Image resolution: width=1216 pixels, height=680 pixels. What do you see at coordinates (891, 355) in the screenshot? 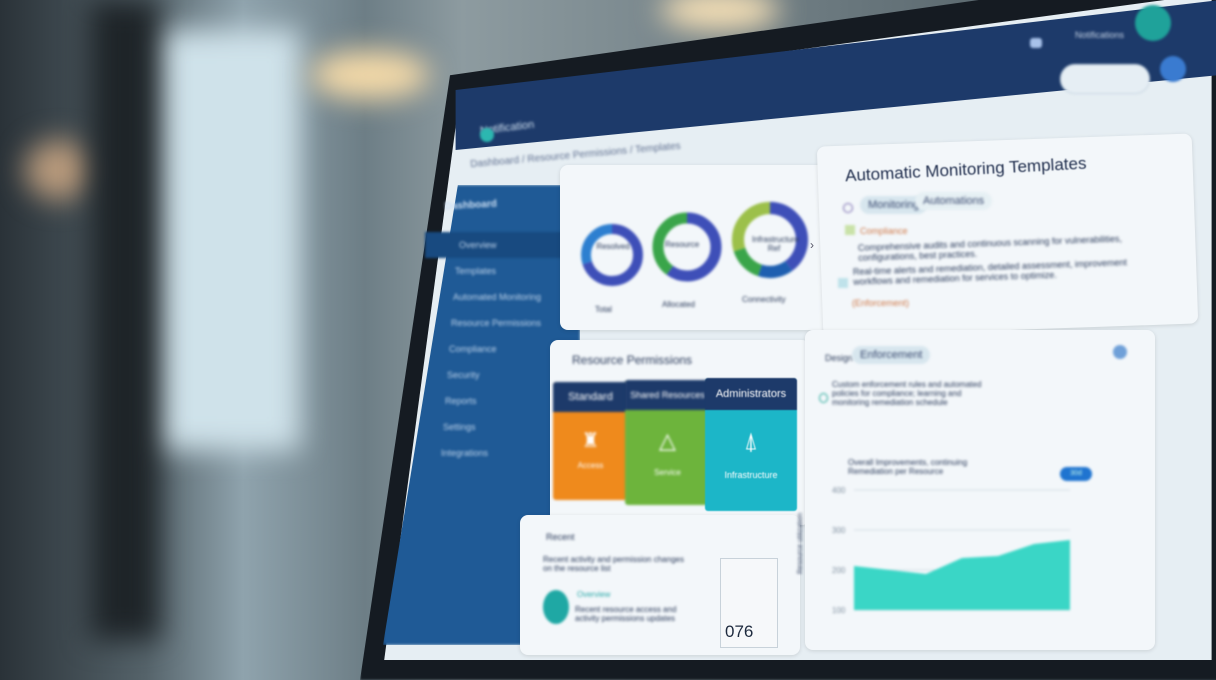
I see `tab-enforcement: Enforcement` at bounding box center [891, 355].